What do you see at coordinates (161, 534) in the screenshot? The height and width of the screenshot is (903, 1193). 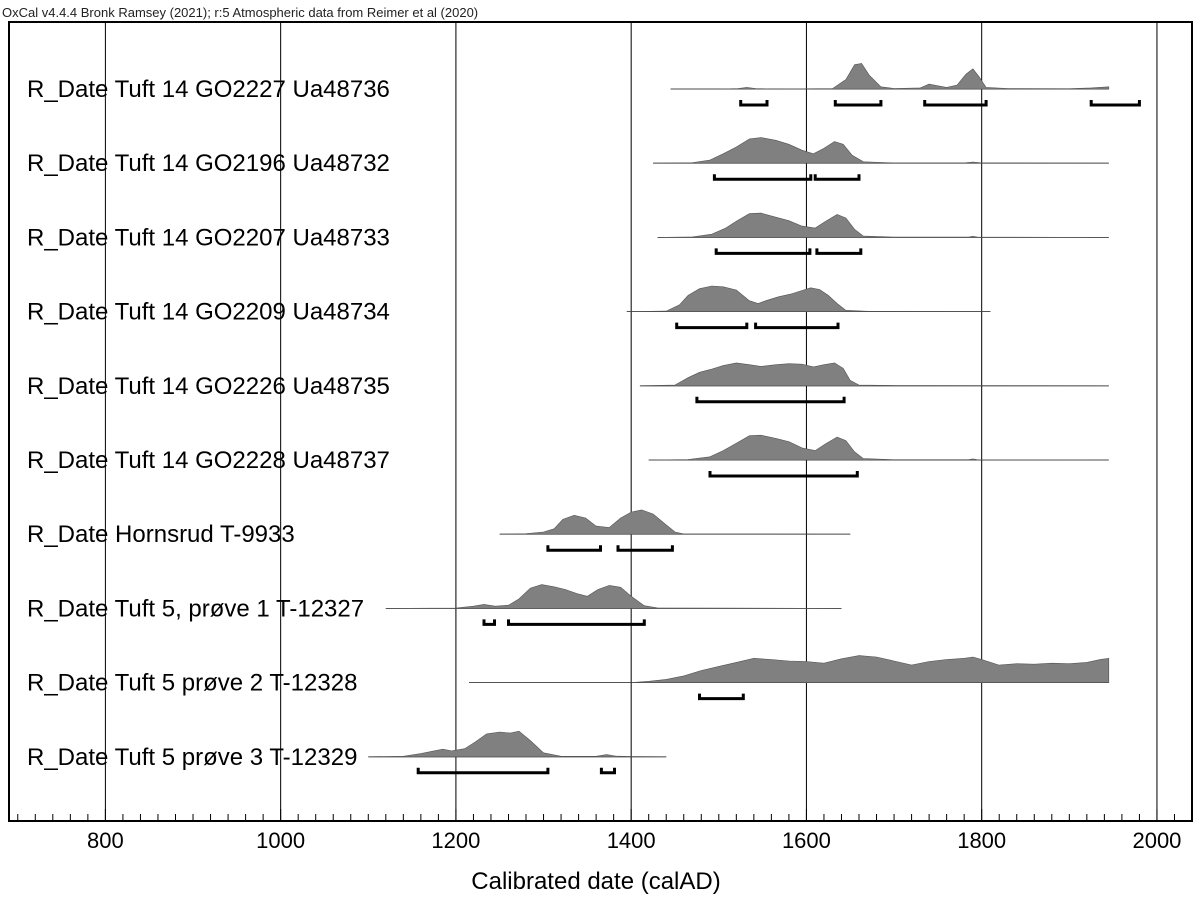 I see `series-label-7: R_Date Hornsrud T-9933` at bounding box center [161, 534].